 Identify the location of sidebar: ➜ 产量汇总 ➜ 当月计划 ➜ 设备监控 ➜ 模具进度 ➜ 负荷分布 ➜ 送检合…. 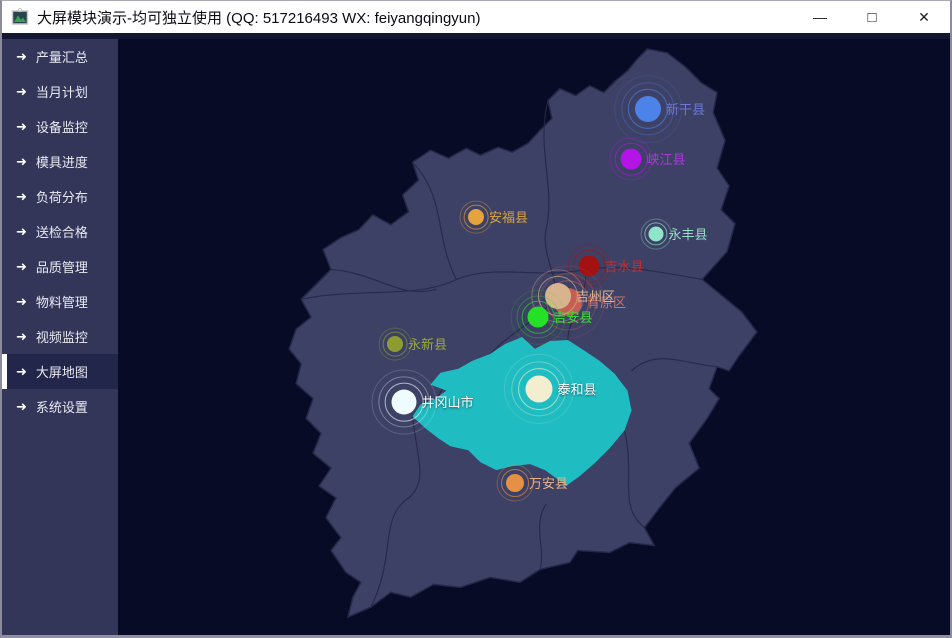
(60, 337).